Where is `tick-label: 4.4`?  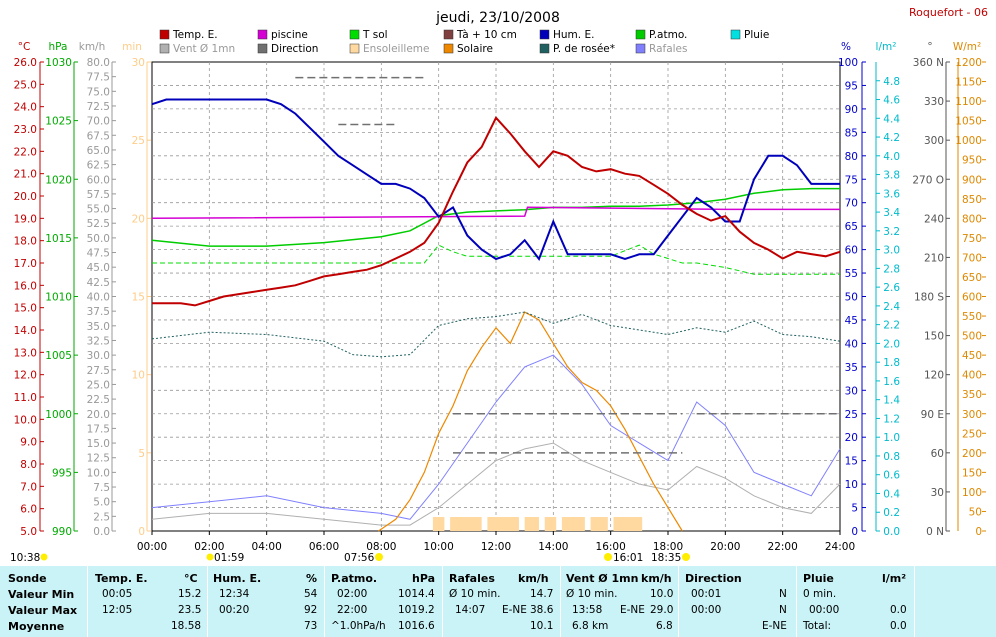
tick-label: 4.4 is located at coordinates (891, 119).